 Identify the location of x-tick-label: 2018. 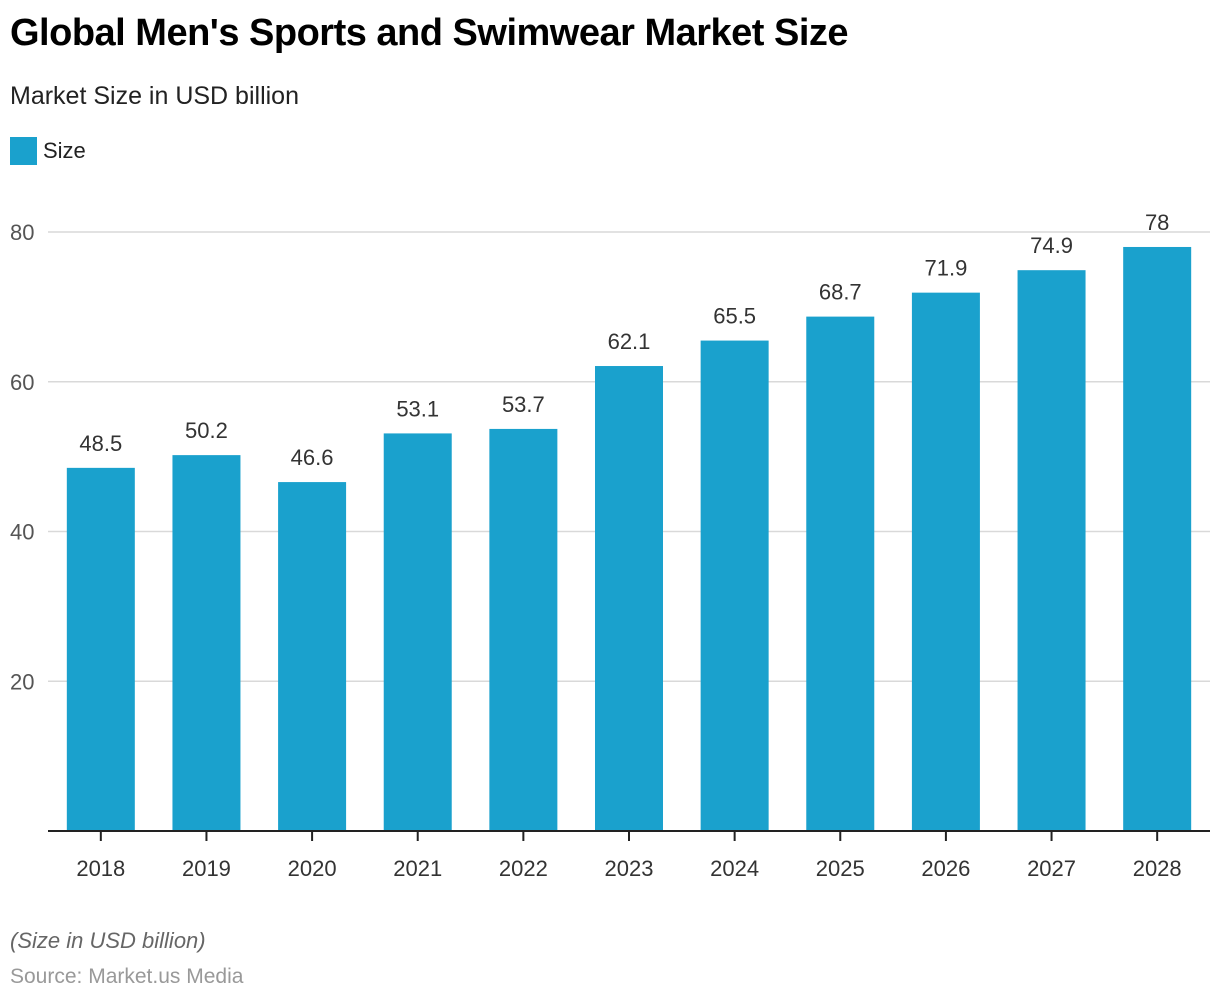
(100, 868).